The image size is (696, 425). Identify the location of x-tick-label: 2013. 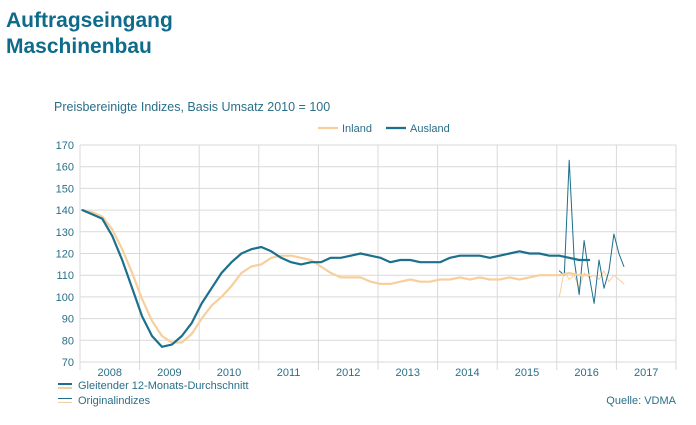
(408, 373).